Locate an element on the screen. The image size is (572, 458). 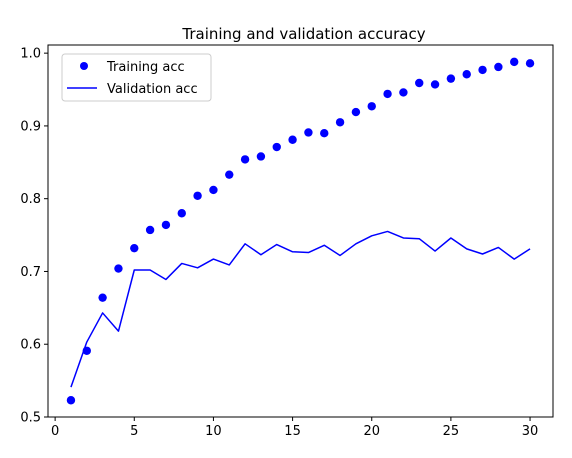
x-tick-label: 30 is located at coordinates (530, 431).